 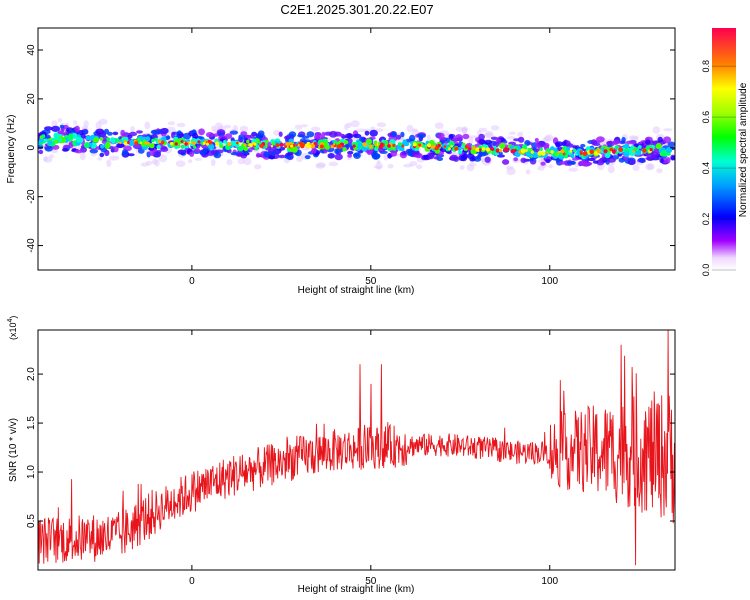 I want to click on snr-xlabel: Height of straight line (km), so click(x=356, y=589).